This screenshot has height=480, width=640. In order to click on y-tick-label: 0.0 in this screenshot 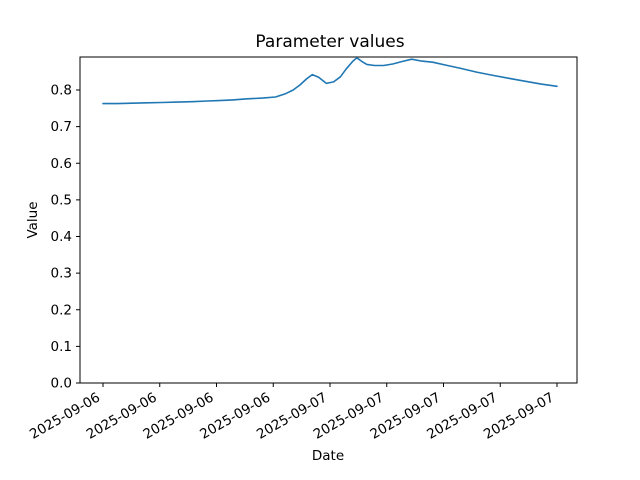, I will do `click(61, 384)`.